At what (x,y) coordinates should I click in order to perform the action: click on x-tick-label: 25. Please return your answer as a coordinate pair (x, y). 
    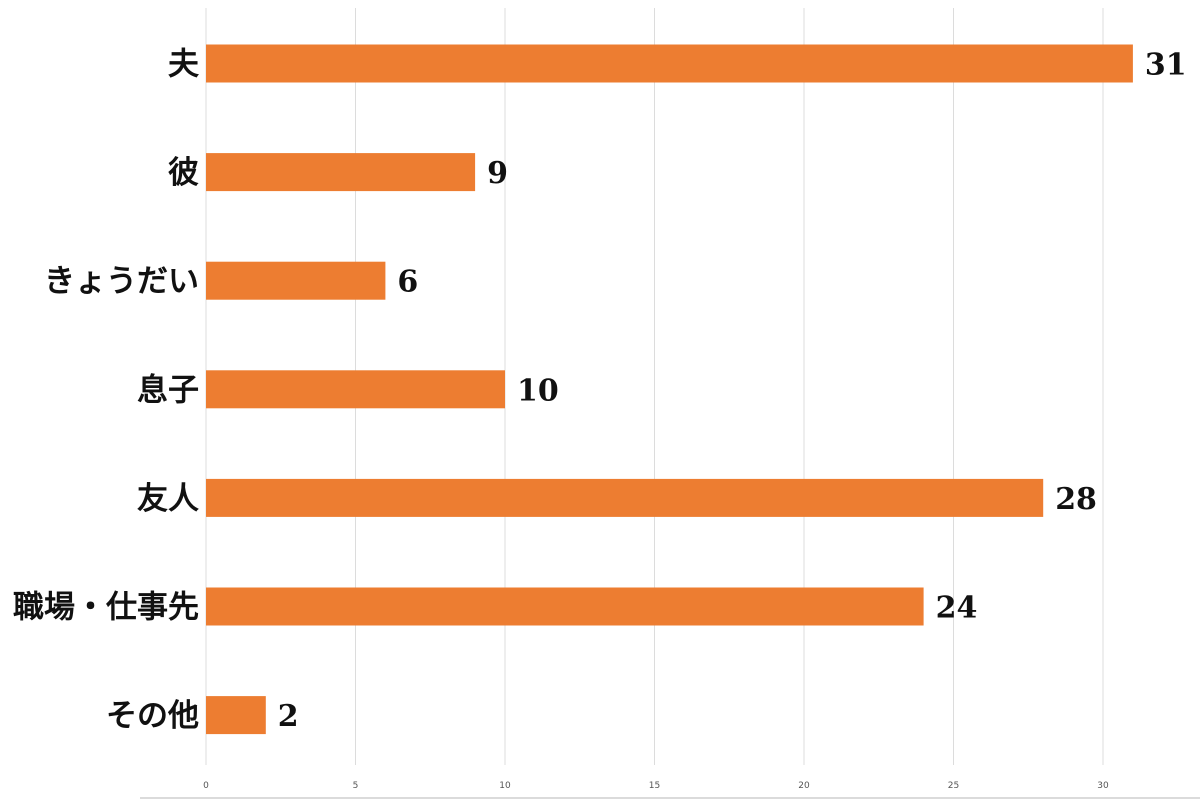
    Looking at the image, I should click on (953, 786).